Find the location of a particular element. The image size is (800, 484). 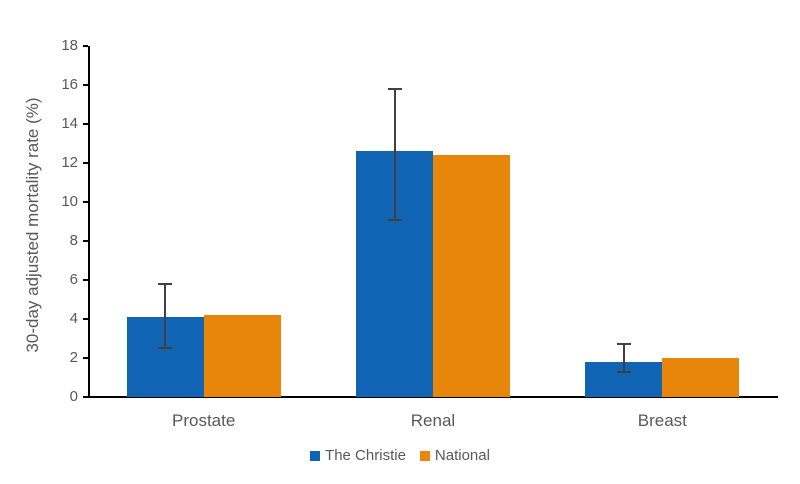

y-tick-label: 10 is located at coordinates (69, 201).